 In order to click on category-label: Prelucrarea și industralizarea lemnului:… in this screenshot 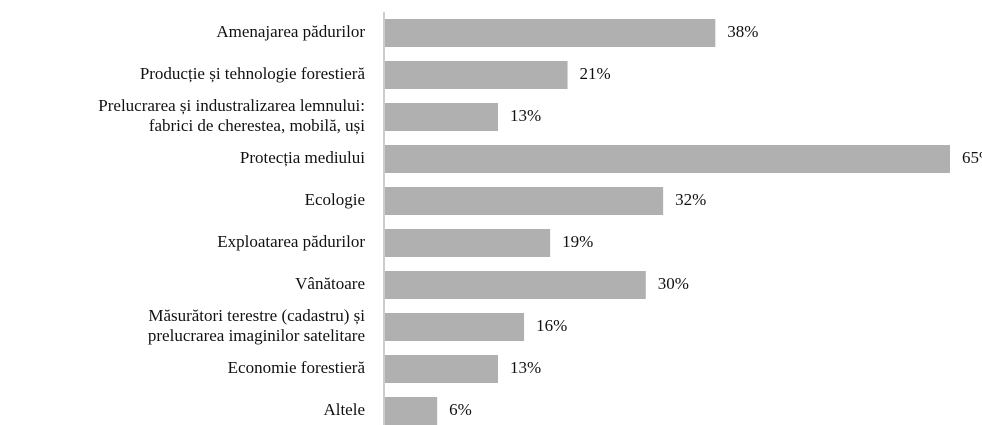, I will do `click(231, 115)`.